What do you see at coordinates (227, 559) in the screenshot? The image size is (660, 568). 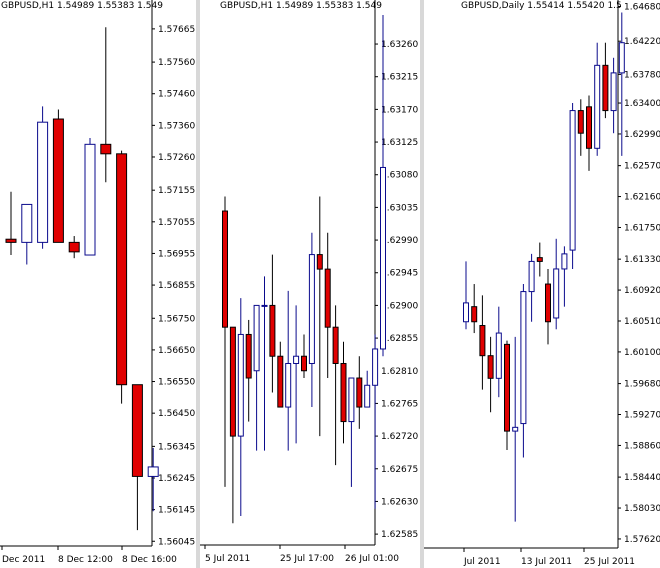 I see `time-tick-label: 5 Jul 2011` at bounding box center [227, 559].